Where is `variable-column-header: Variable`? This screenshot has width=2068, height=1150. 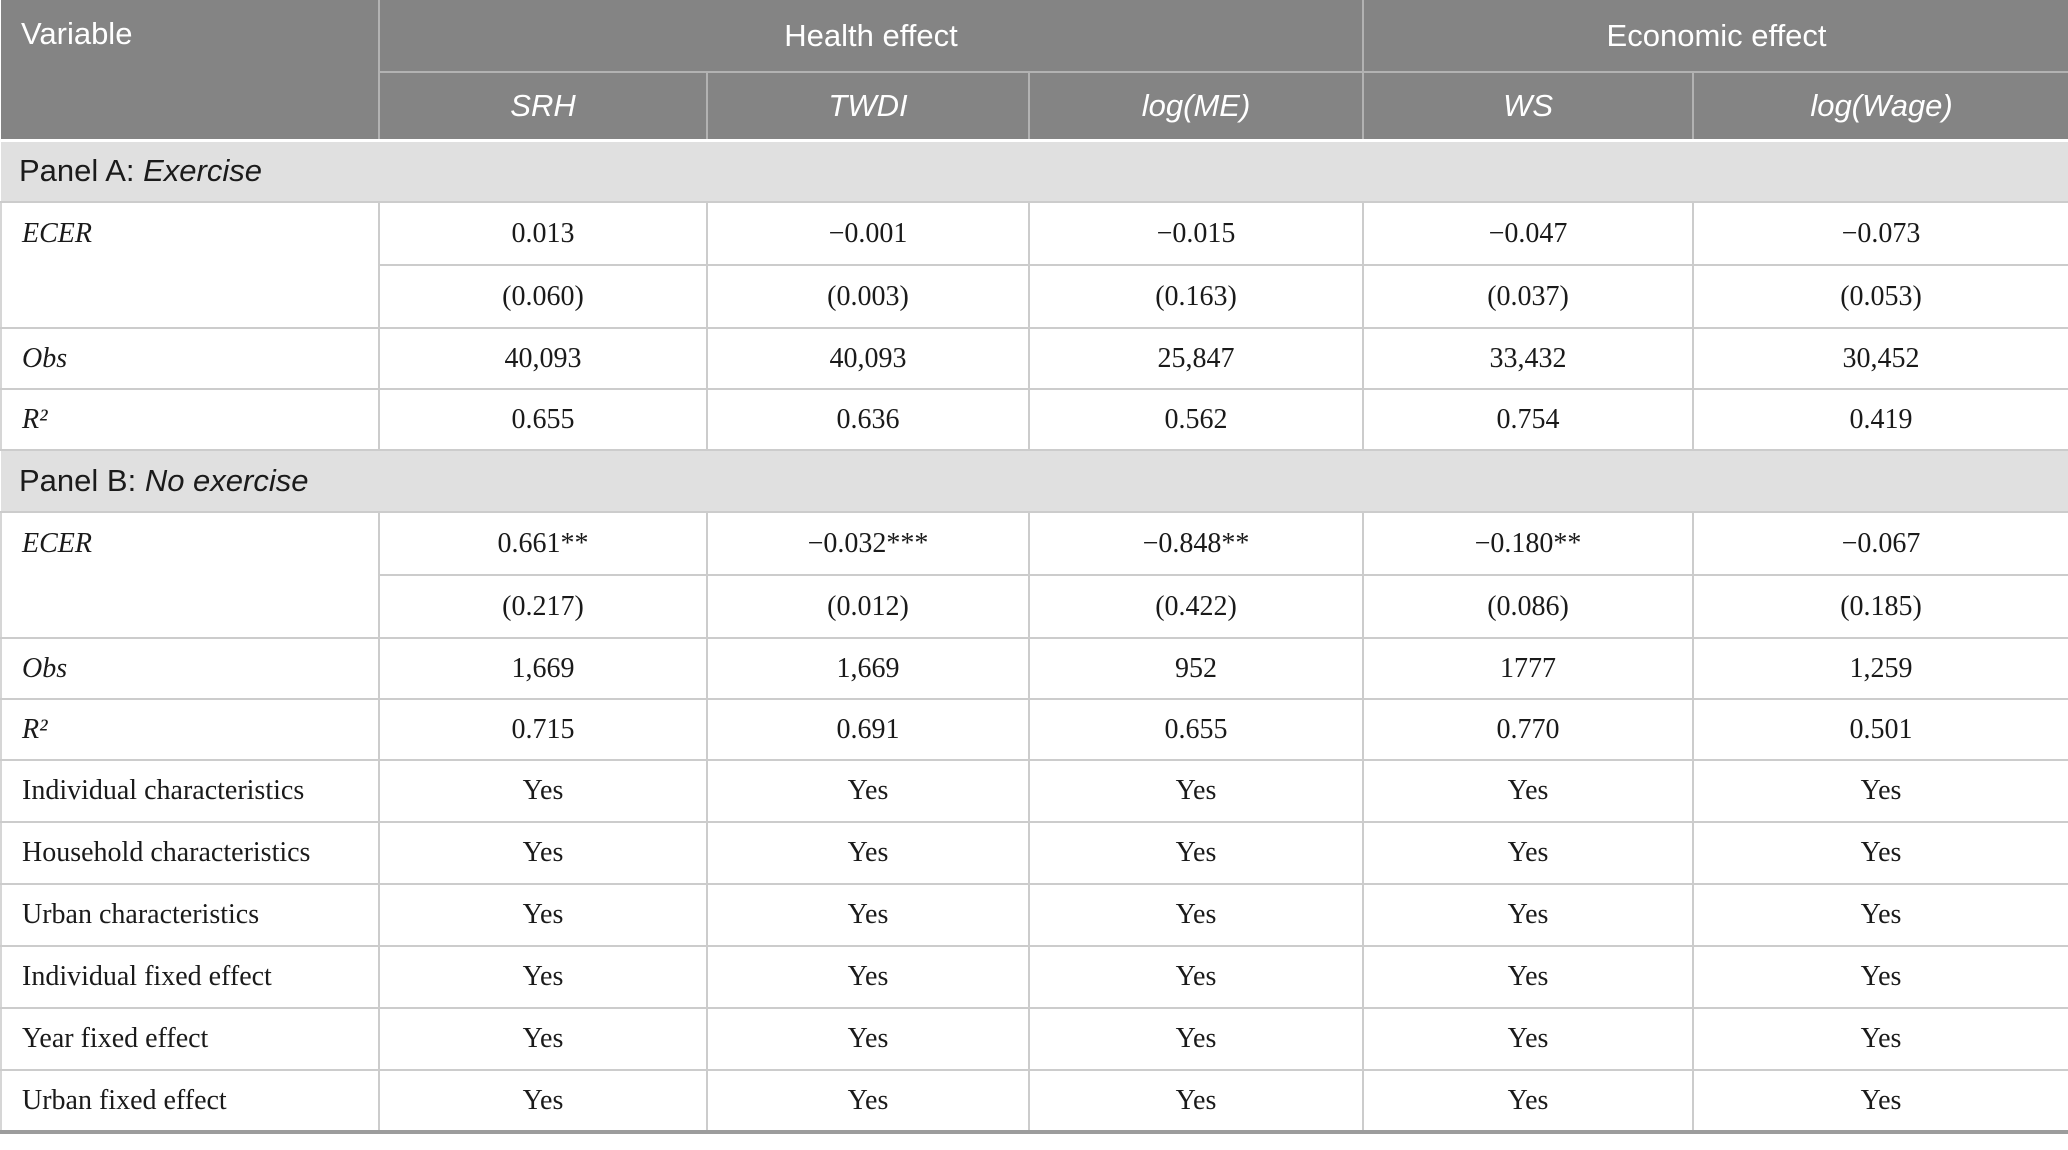 variable-column-header: Variable is located at coordinates (190, 71).